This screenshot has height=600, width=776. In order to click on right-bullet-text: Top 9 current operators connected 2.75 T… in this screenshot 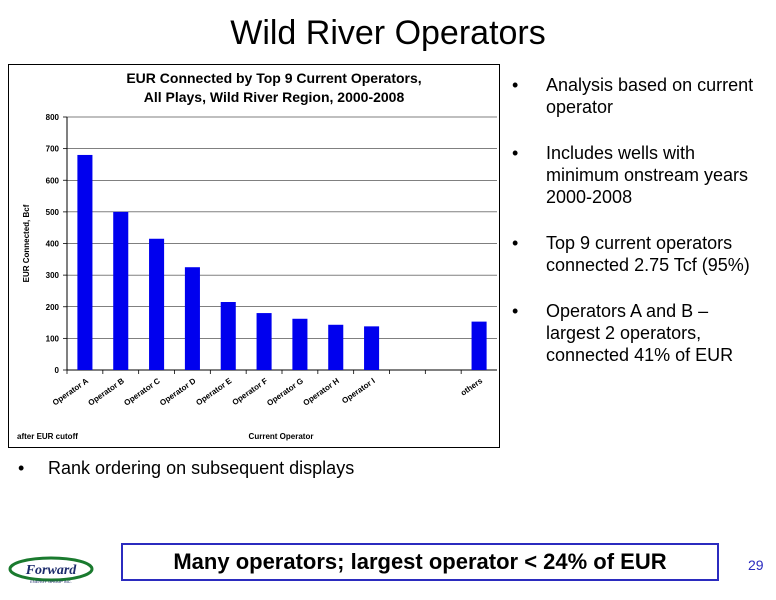, I will do `click(648, 254)`.